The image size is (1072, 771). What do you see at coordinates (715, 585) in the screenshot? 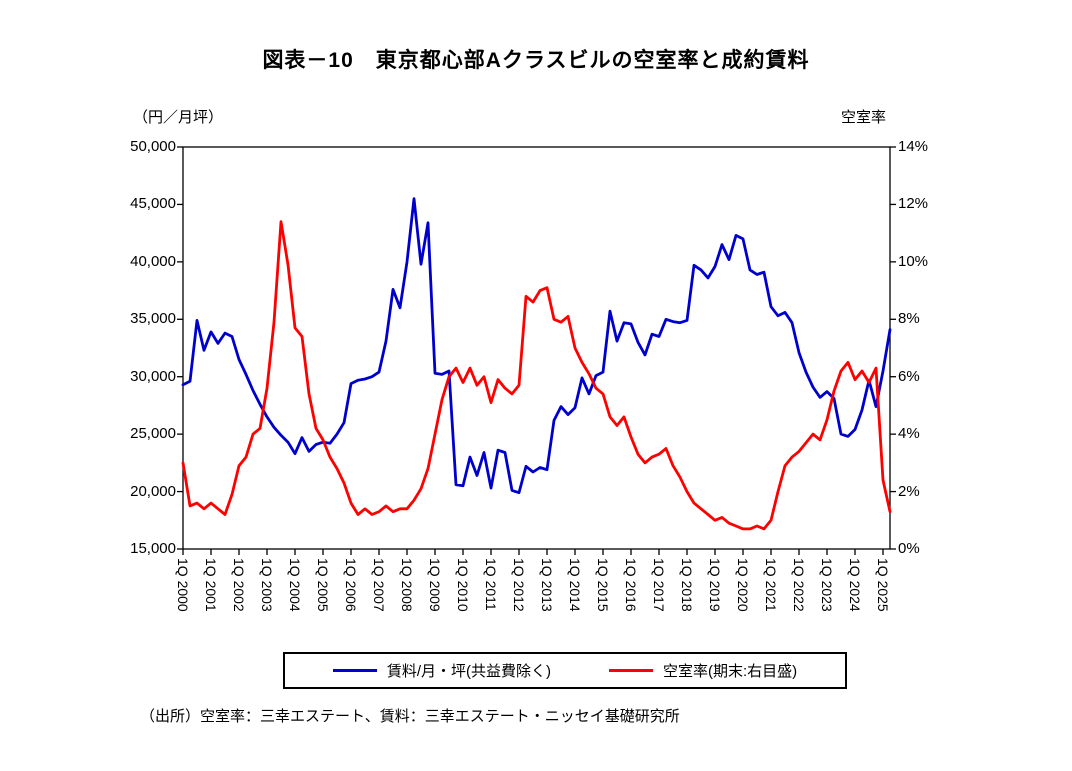
I see `x-axis-tick-label: 1Q 2019` at bounding box center [715, 585].